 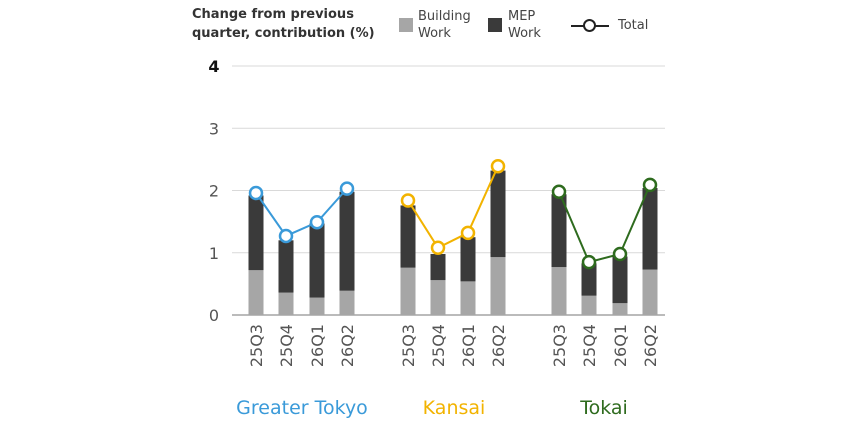 I want to click on legend-mep-swatch, so click(x=495, y=25).